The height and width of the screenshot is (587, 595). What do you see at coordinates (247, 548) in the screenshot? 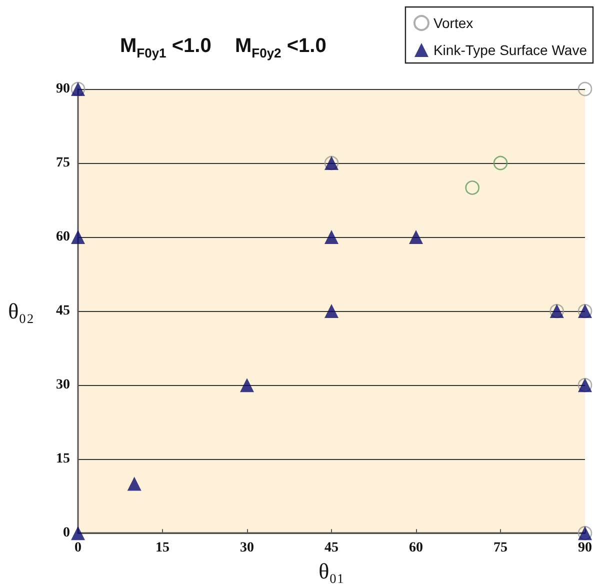
I see `x-tick-label: 30` at bounding box center [247, 548].